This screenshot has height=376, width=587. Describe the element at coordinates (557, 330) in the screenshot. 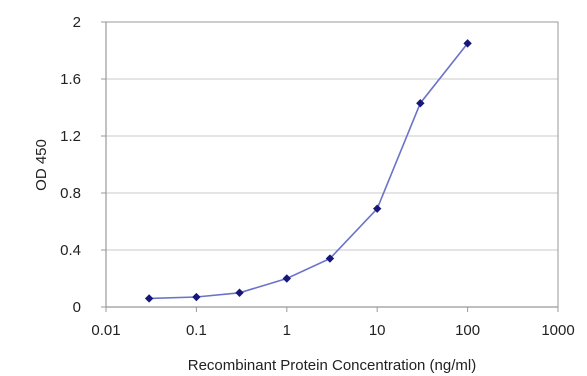

I see `x-tick-label: 1000` at that location.